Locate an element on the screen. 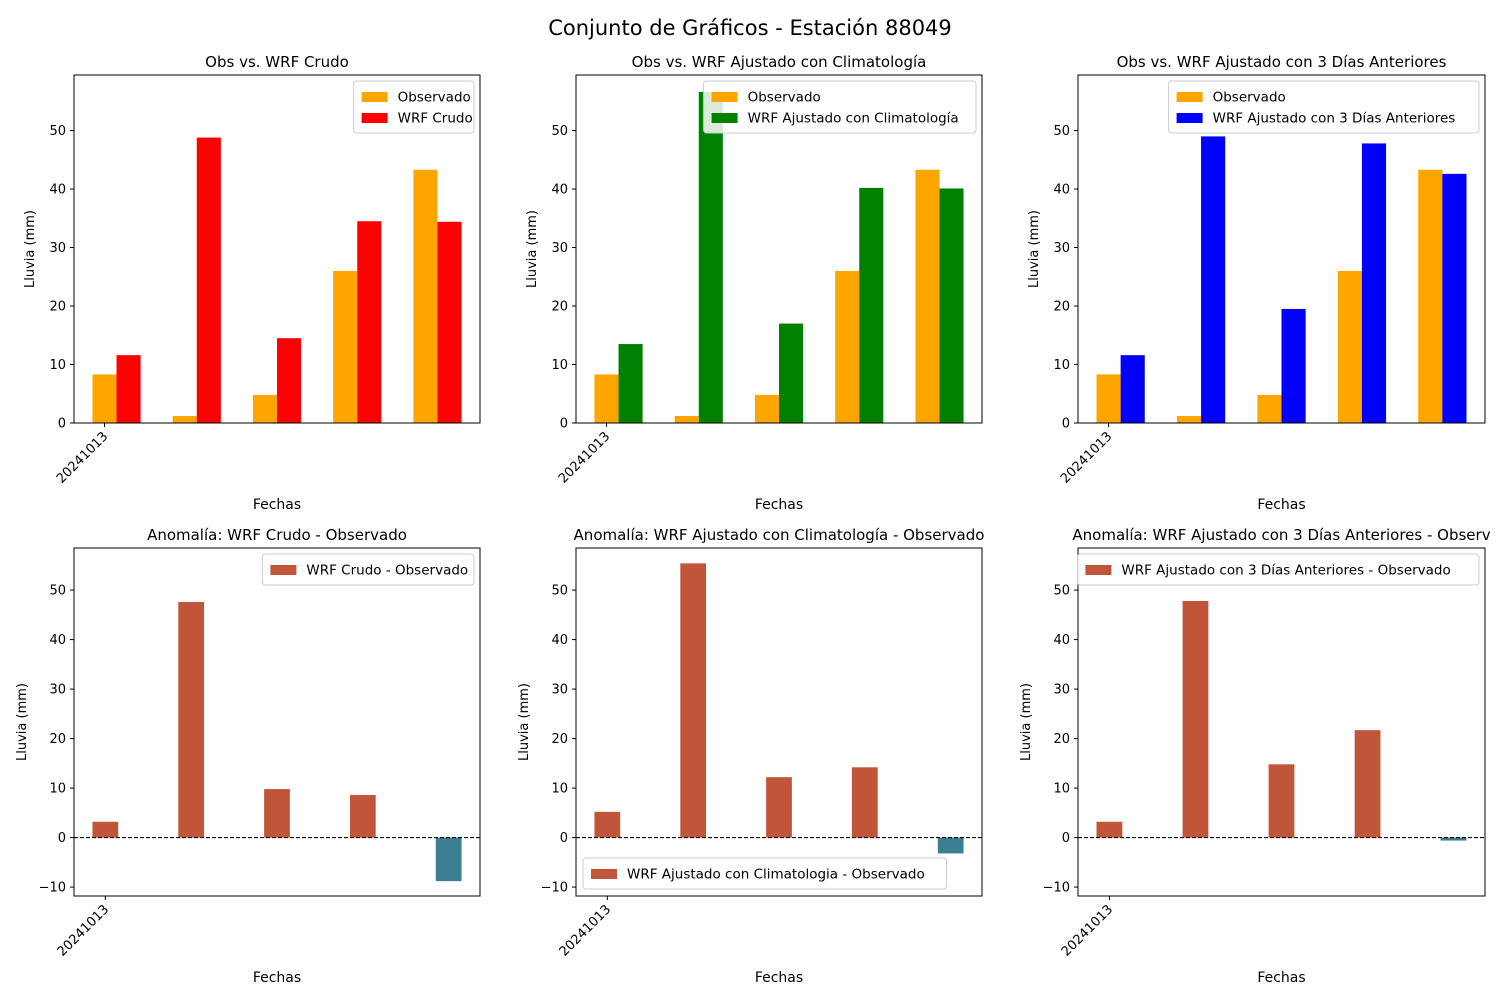 This screenshot has width=1500, height=1000. chart-title: Obs vs. WRF Crudo is located at coordinates (277, 62).